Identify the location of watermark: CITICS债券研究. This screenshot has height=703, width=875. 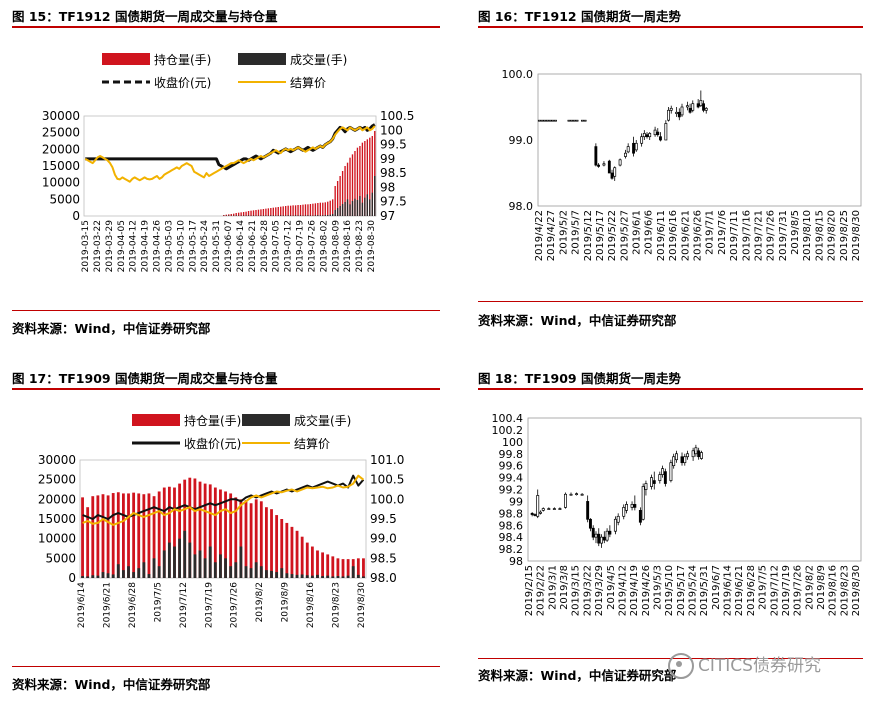
(744, 665).